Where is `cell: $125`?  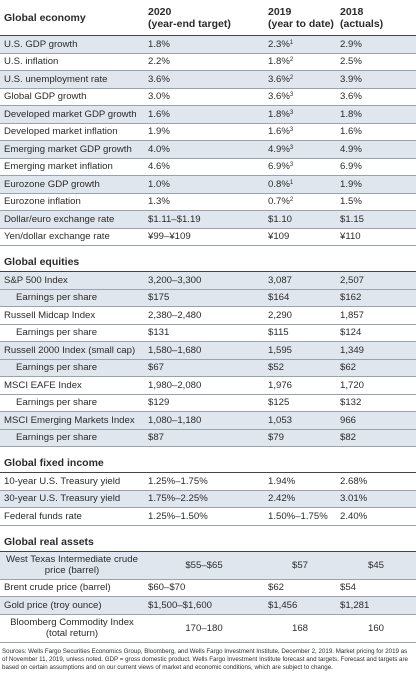 cell: $125 is located at coordinates (300, 402).